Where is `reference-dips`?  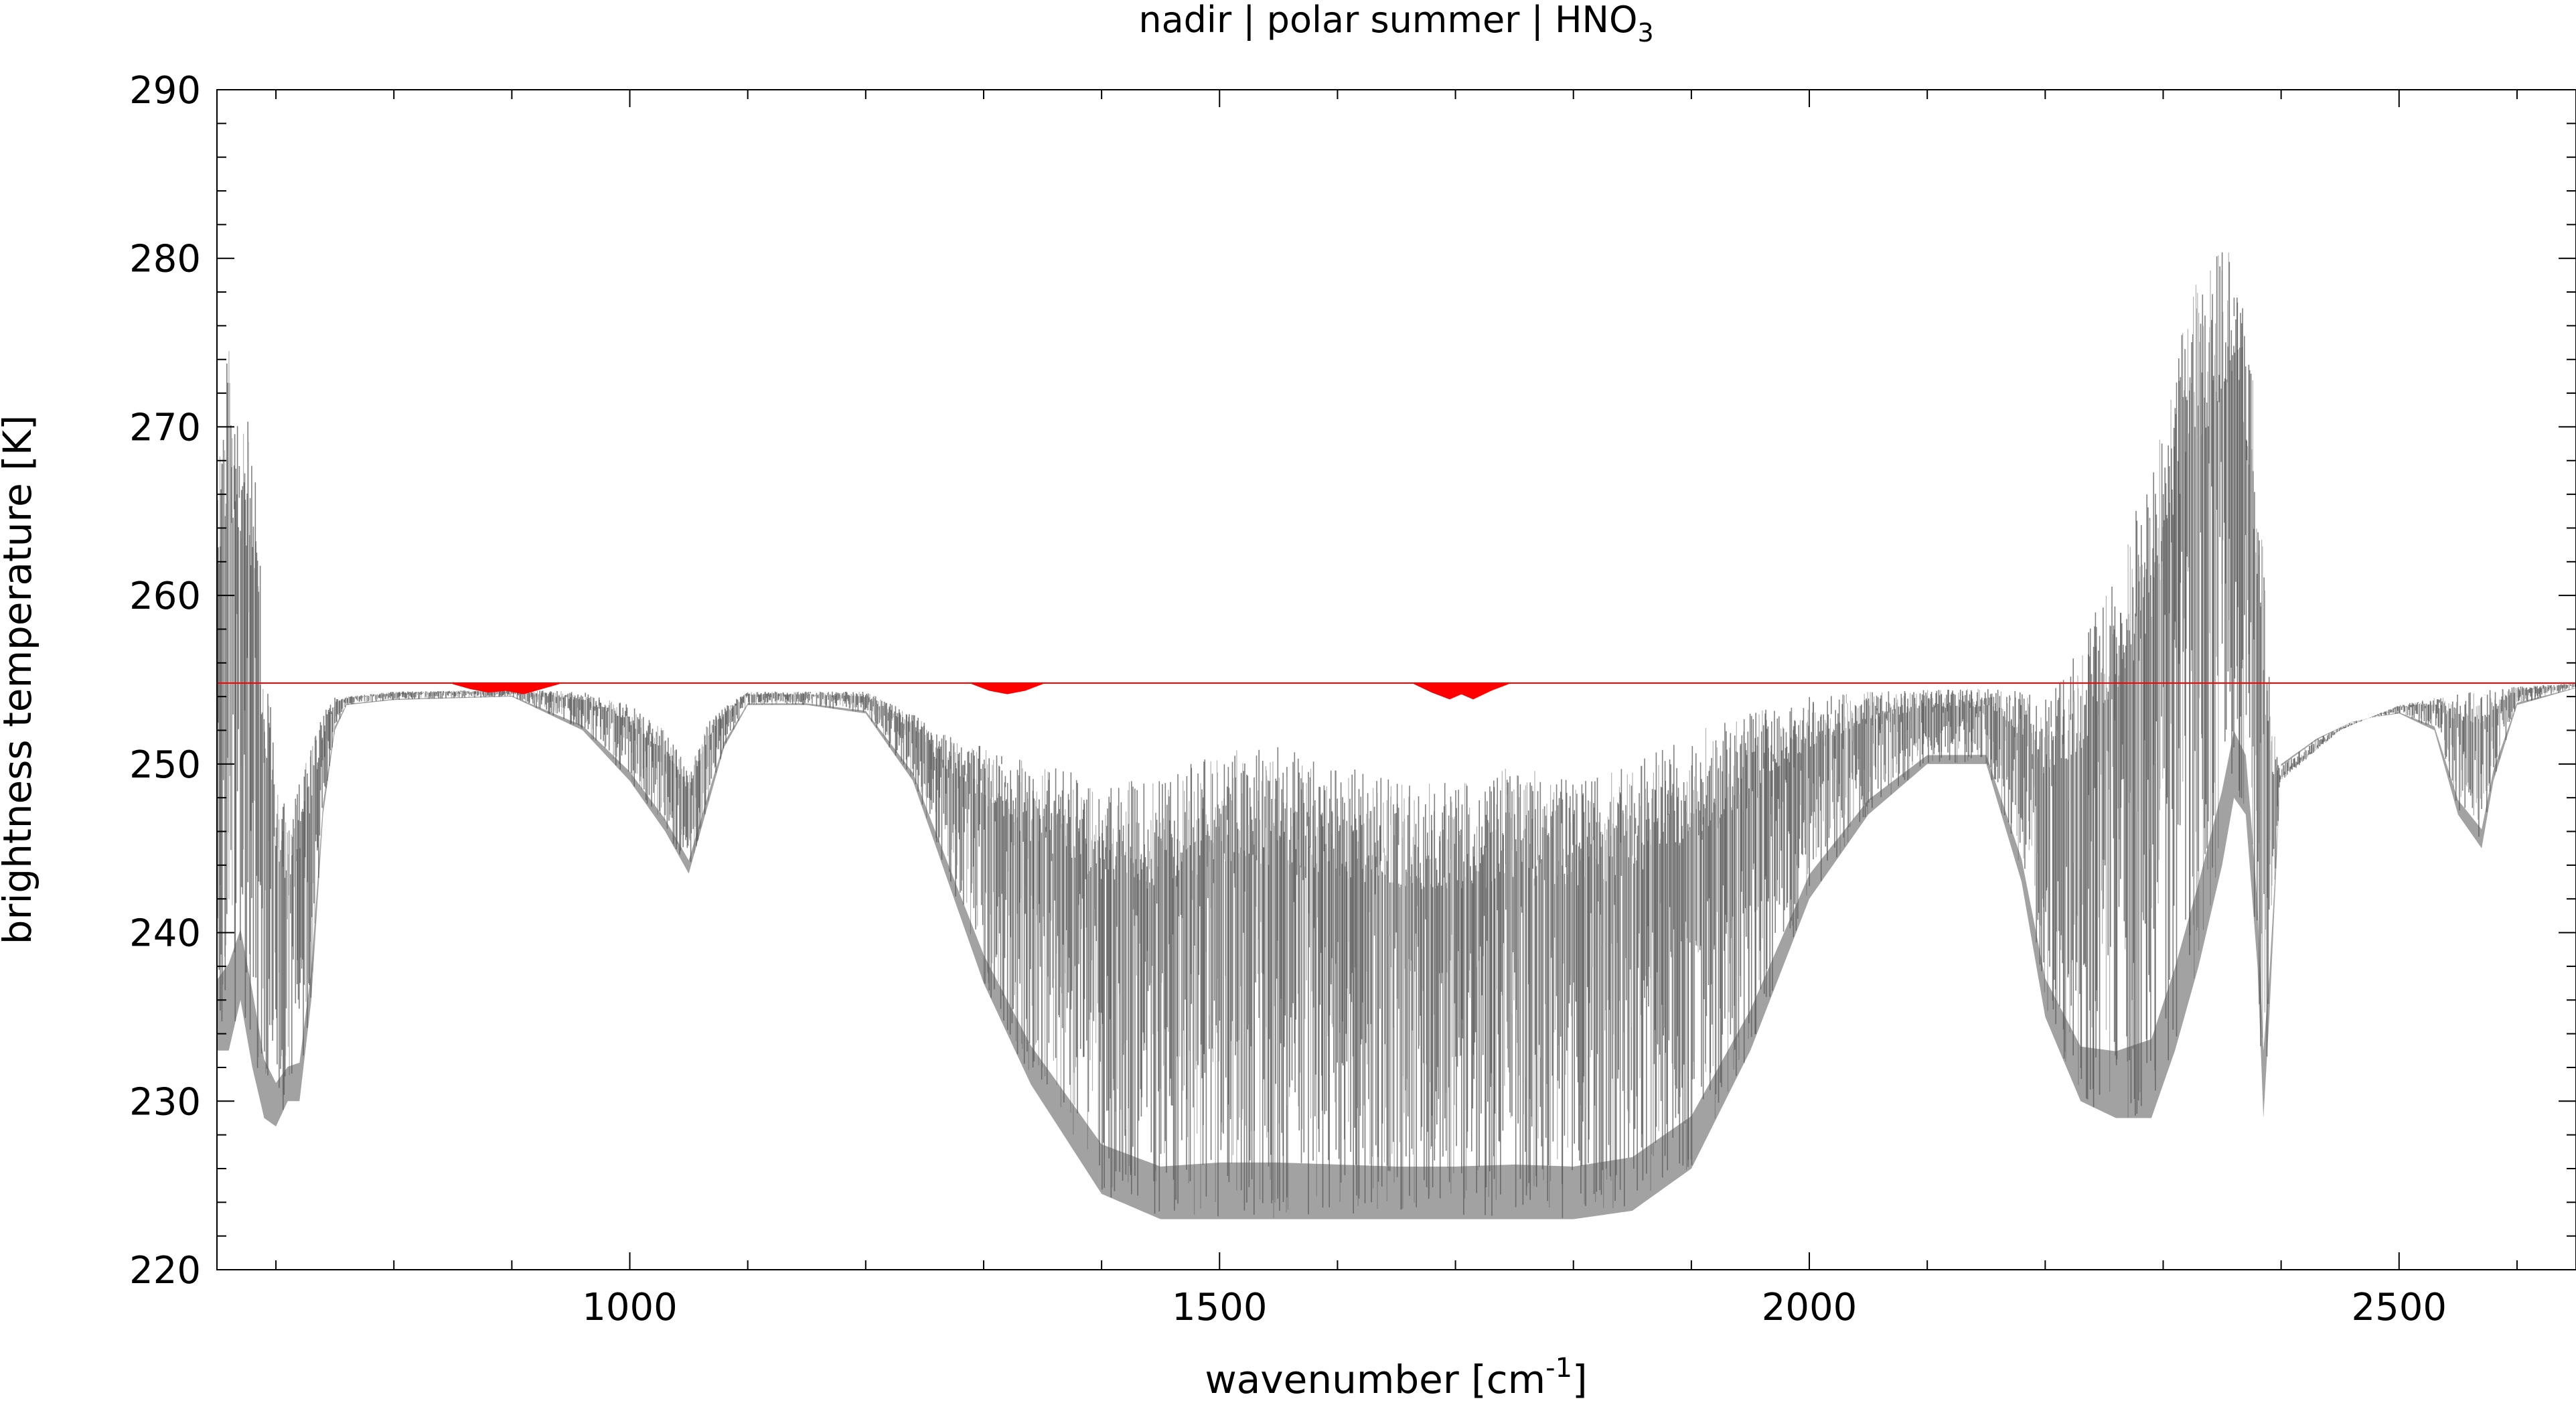 reference-dips is located at coordinates (980, 691).